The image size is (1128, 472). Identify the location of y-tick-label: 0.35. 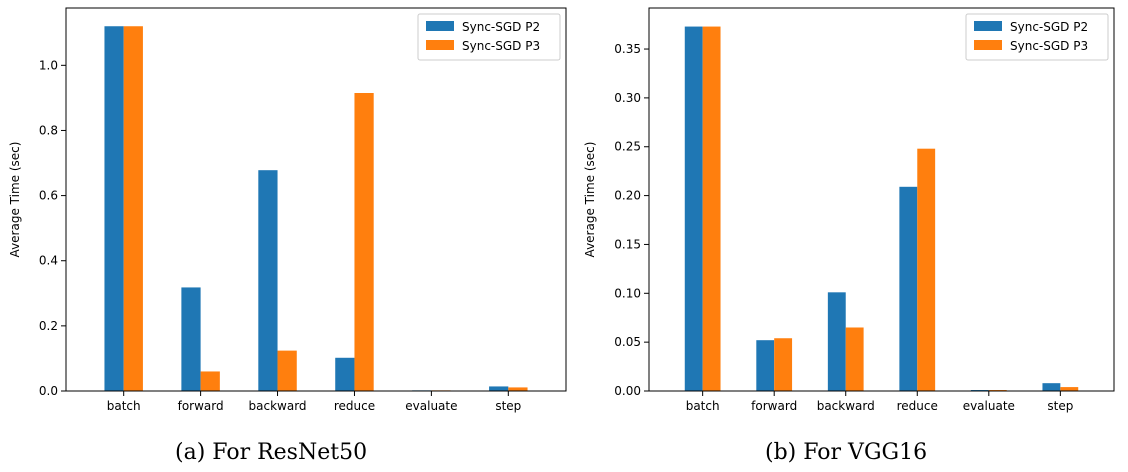
(627, 49).